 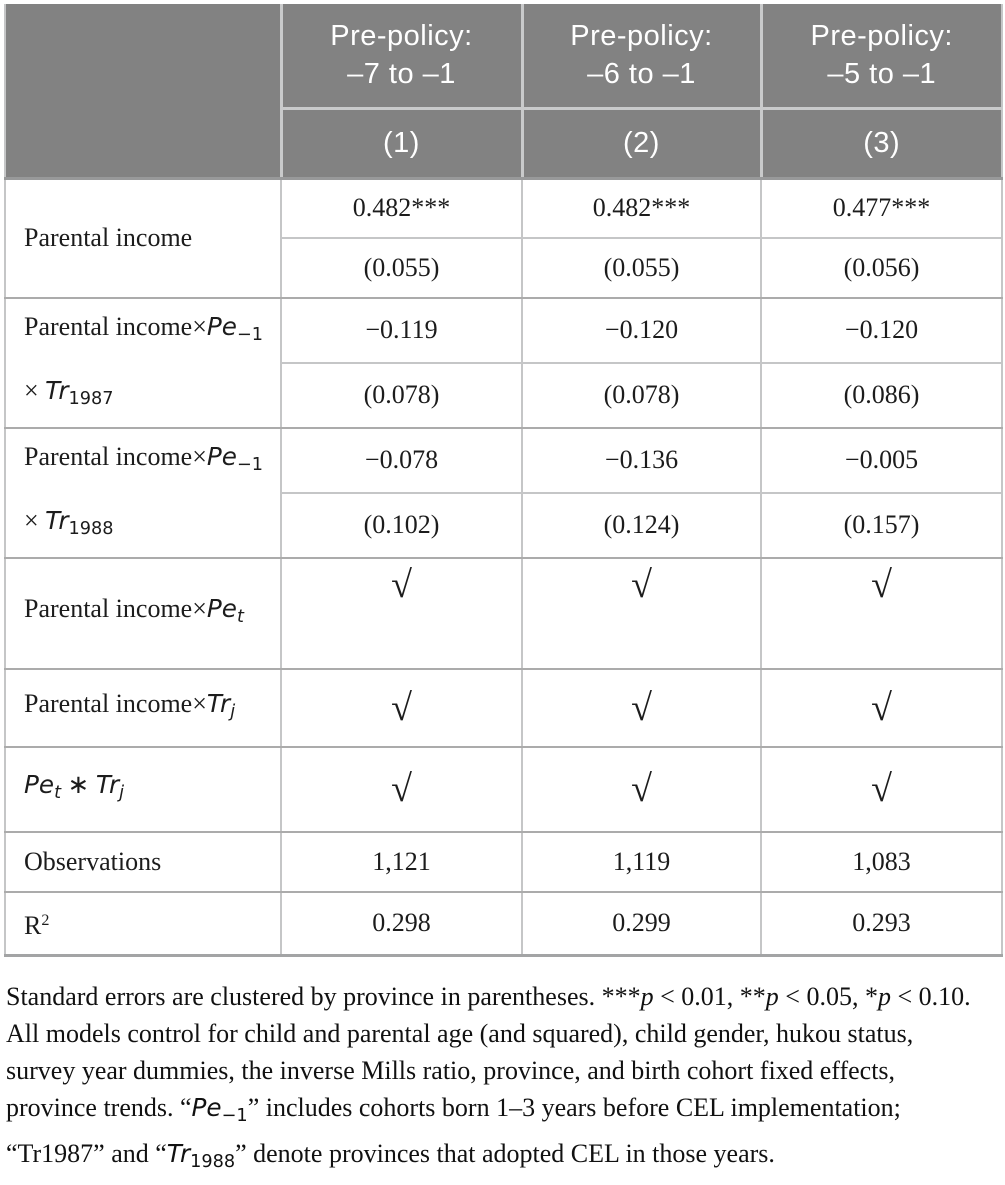 What do you see at coordinates (143, 92) in the screenshot?
I see `header-empty-cell` at bounding box center [143, 92].